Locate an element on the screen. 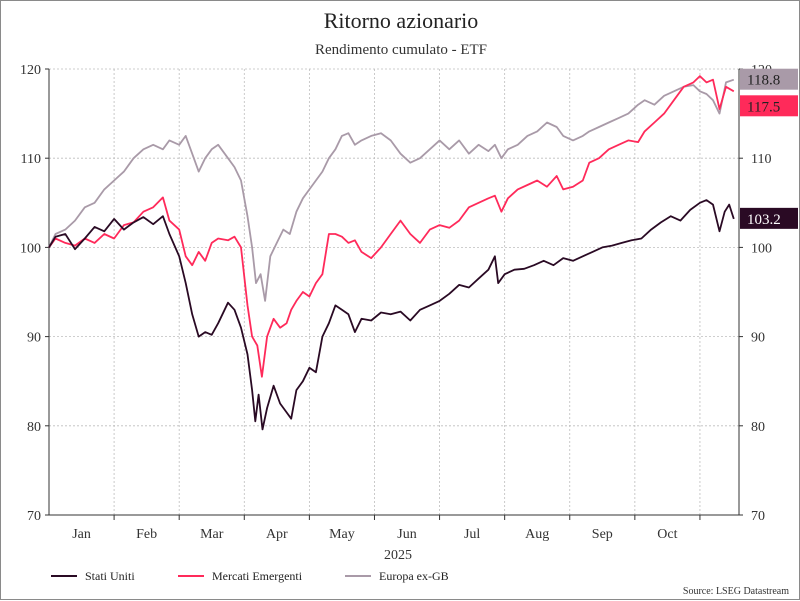 The height and width of the screenshot is (601, 800). end-label-value: 117.5 is located at coordinates (763, 107).